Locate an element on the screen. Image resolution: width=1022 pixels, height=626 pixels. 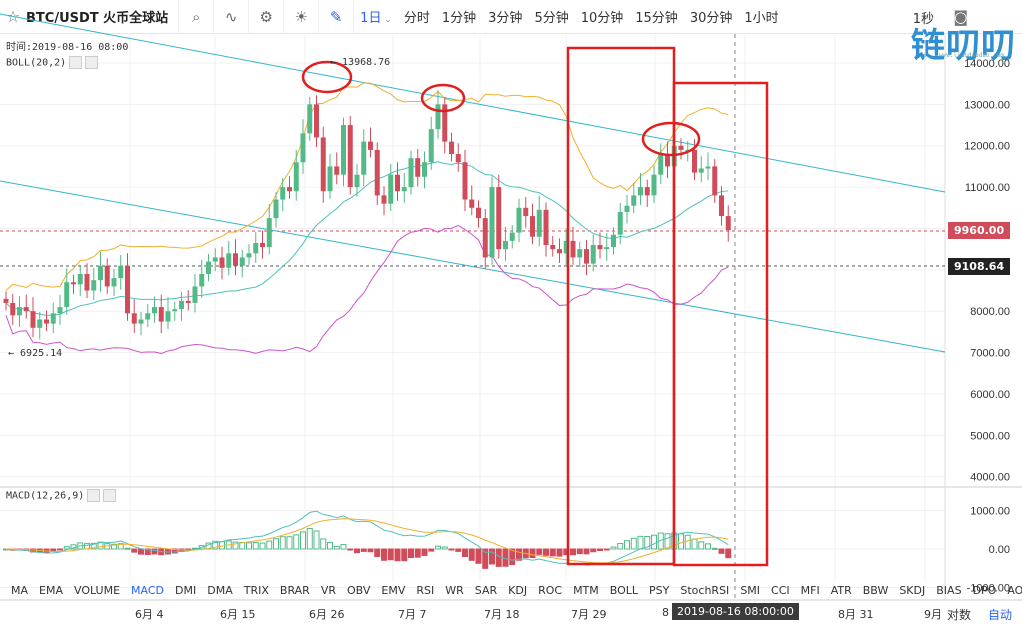
indicator-tab-volume: VOLUME is located at coordinates (97, 590).